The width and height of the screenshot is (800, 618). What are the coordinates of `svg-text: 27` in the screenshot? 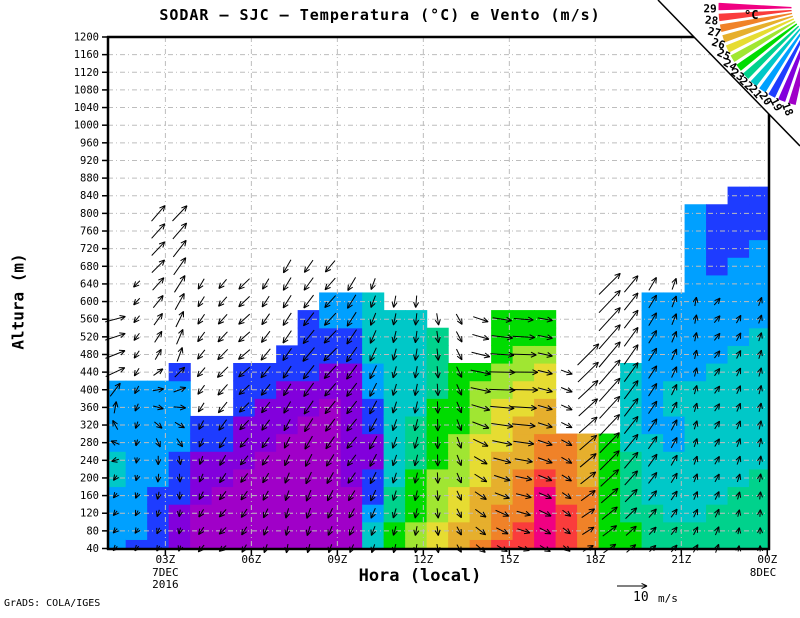 It's located at (715, 32).